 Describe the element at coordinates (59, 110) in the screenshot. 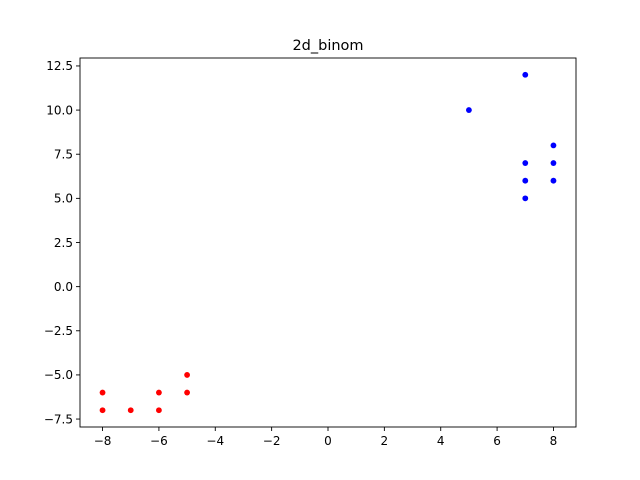

I see `y-tick-label: 10.0` at that location.